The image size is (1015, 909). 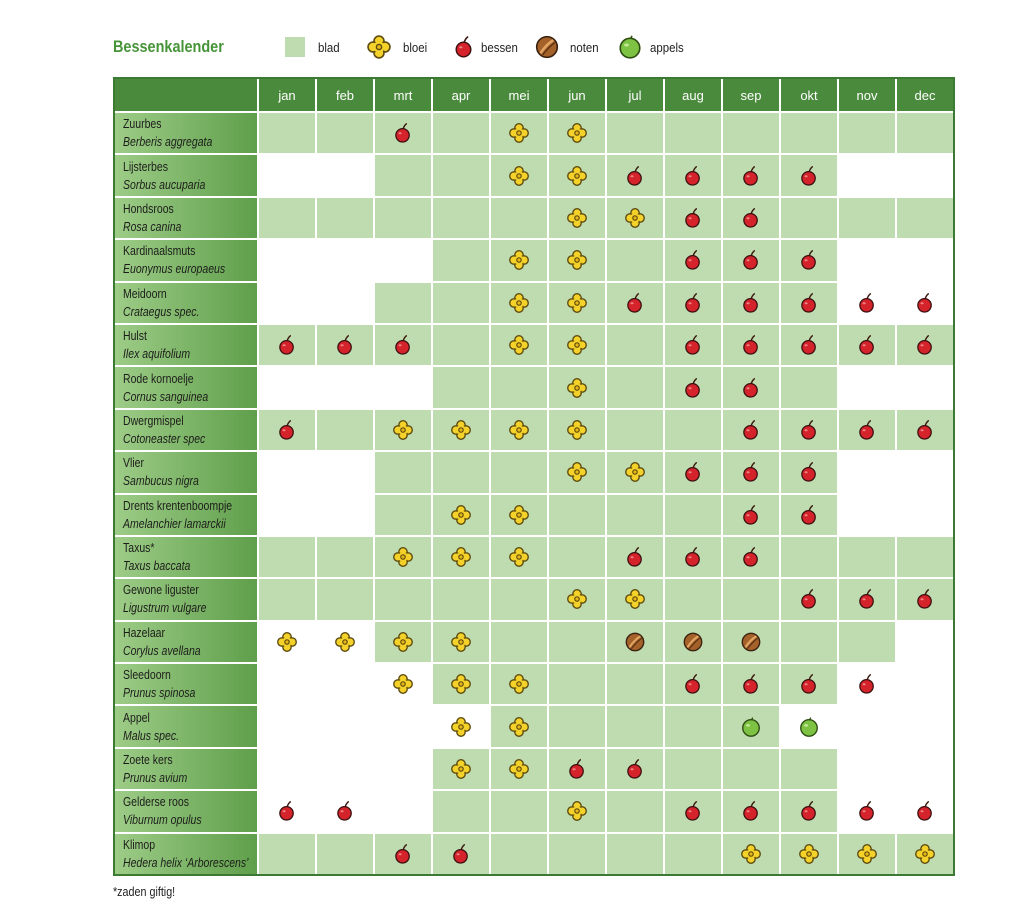 What do you see at coordinates (148, 208) in the screenshot?
I see `plant-common-name: Hondsroos` at bounding box center [148, 208].